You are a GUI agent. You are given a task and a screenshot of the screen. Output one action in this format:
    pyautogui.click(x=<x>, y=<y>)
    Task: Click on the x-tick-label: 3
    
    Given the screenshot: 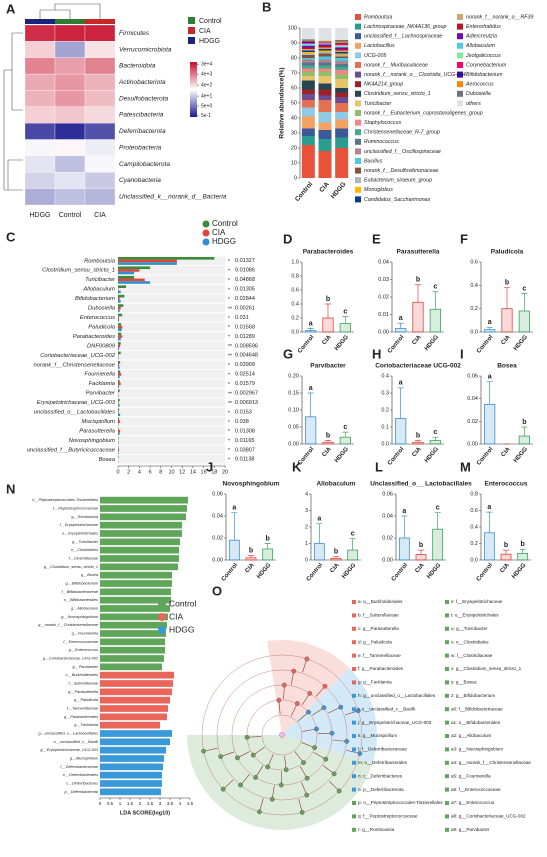 What is the action you would take?
    pyautogui.click(x=160, y=803)
    